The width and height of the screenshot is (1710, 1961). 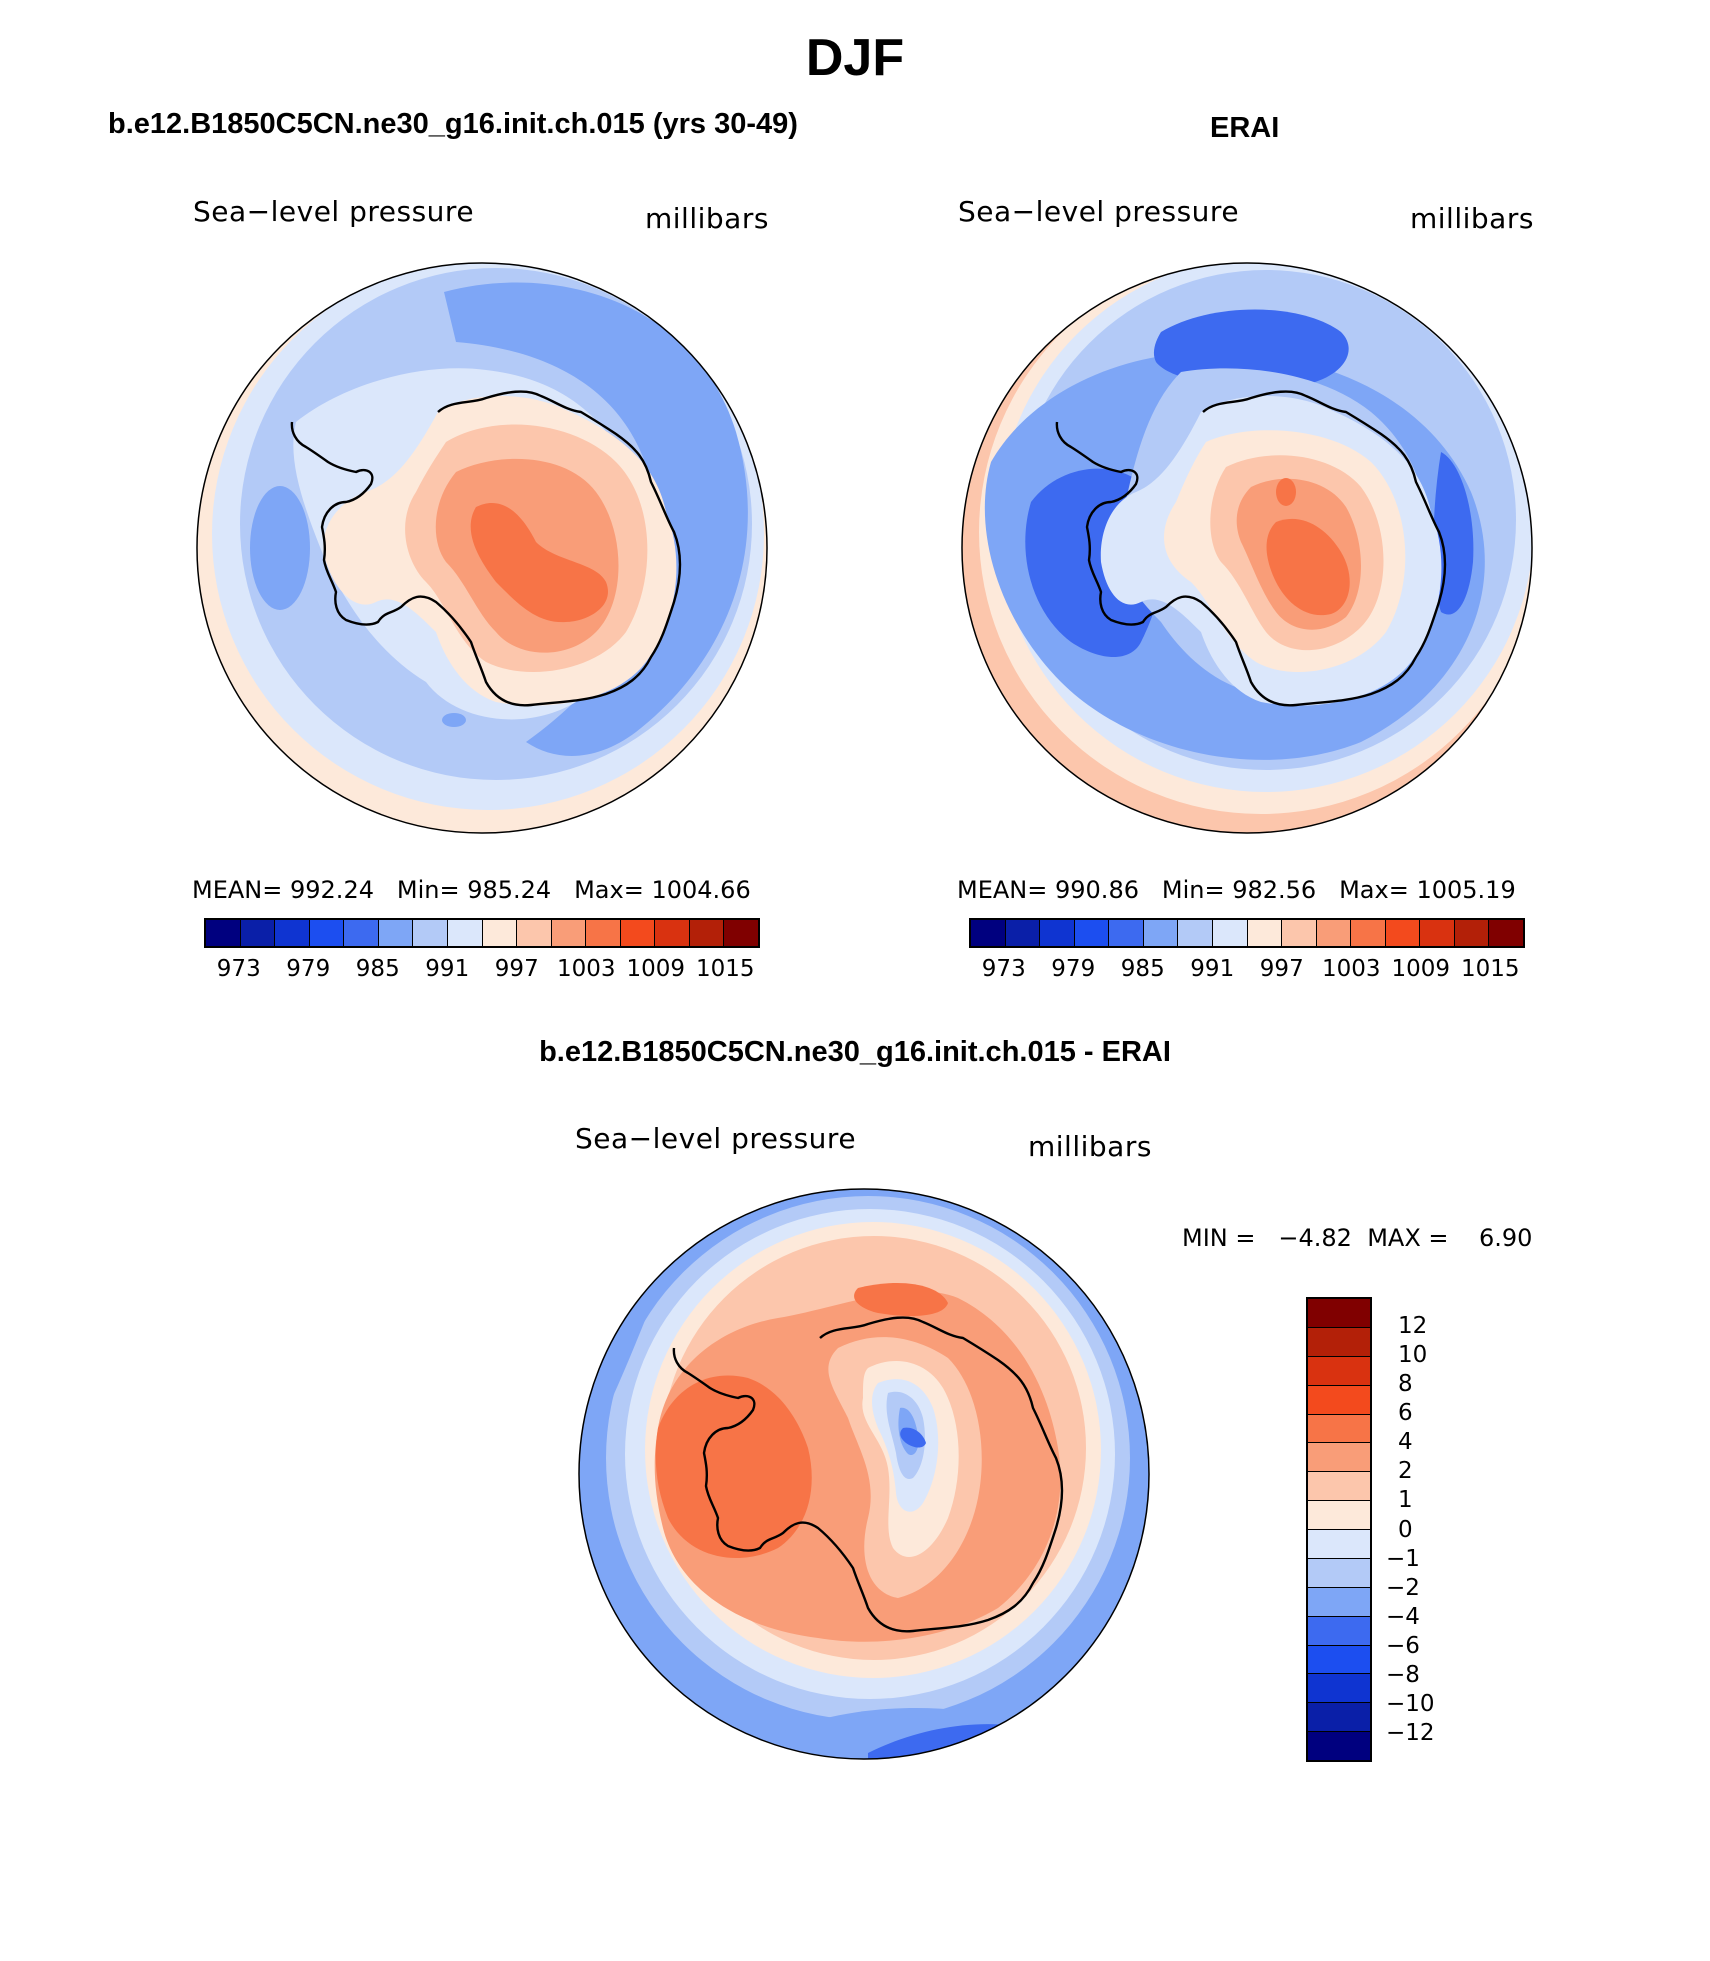 I want to click on panel1-colorbar-tick-label: 979, so click(x=308, y=969).